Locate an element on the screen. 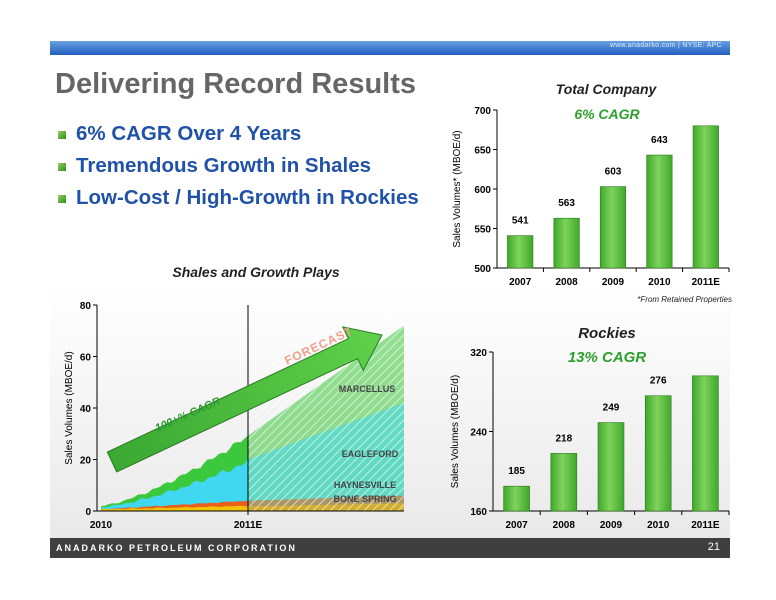 Image resolution: width=776 pixels, height=600 pixels. data-label: 563 is located at coordinates (566, 203).